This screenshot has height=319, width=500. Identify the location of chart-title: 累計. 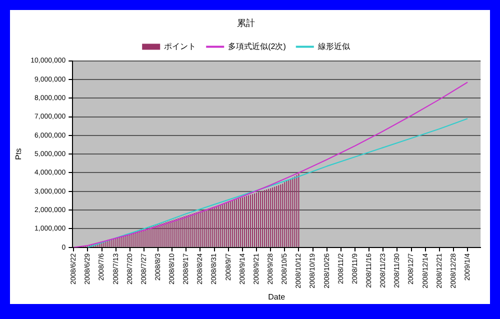
(246, 23).